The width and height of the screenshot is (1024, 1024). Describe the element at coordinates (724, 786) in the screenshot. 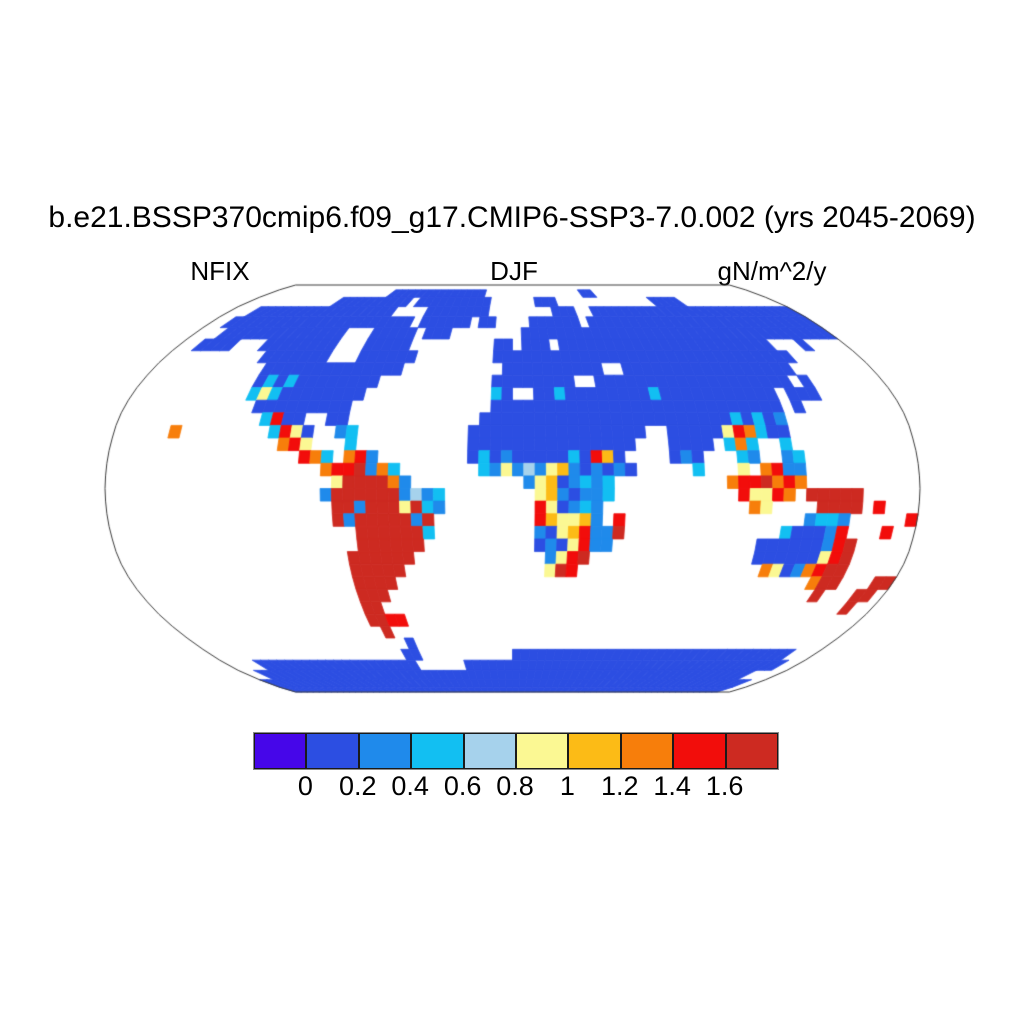

I see `colorbar-tick: 1.6` at that location.